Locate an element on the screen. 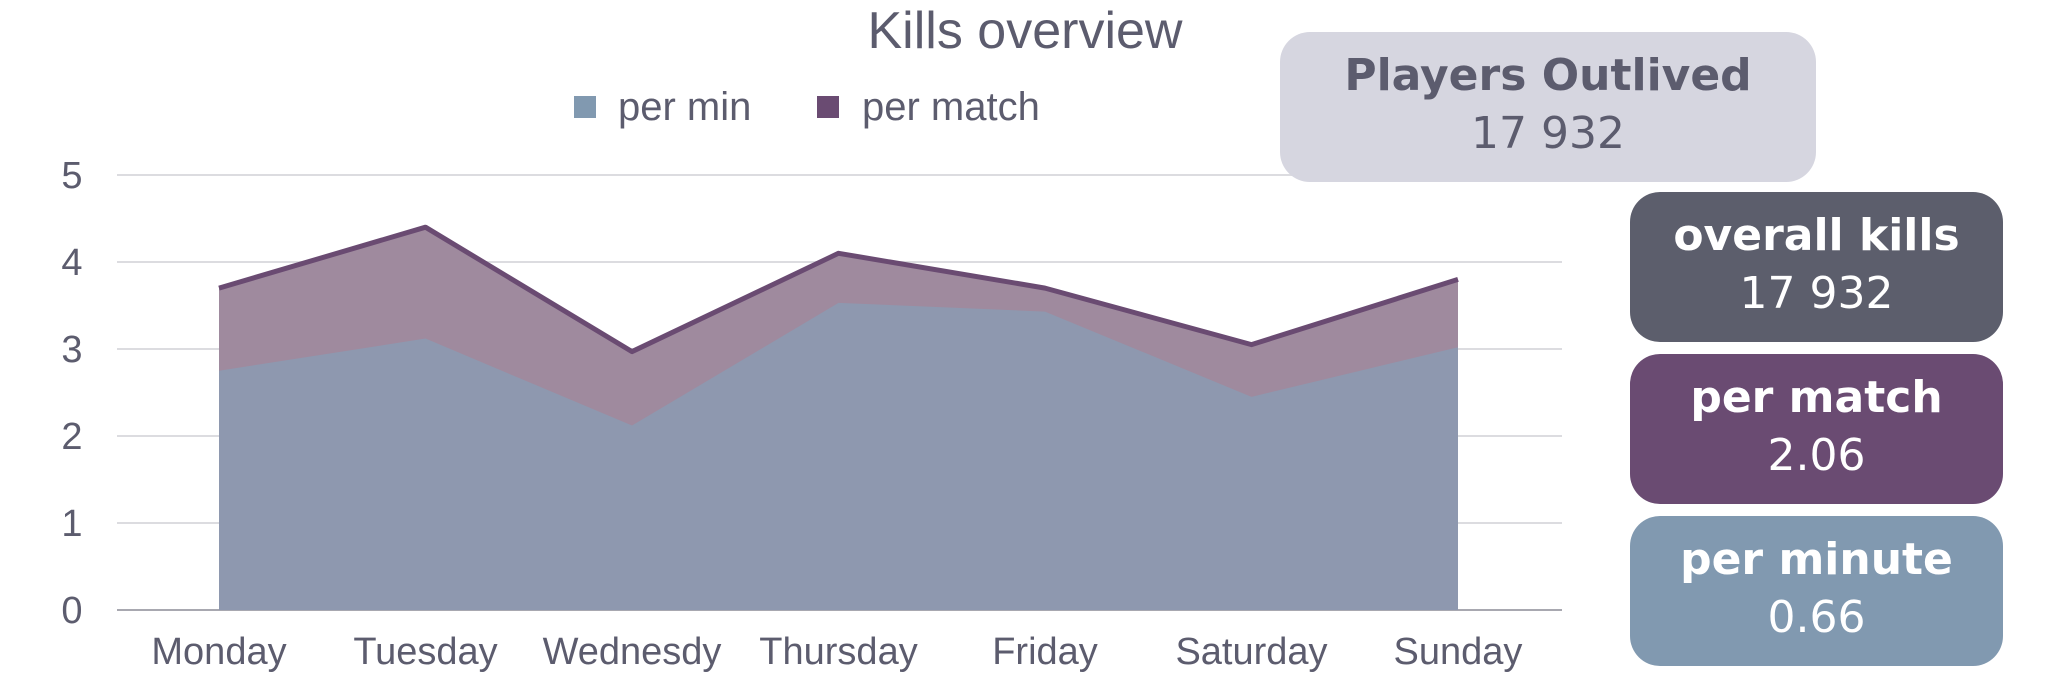 The height and width of the screenshot is (682, 2048). x-tick-label: Wednesdy is located at coordinates (632, 652).